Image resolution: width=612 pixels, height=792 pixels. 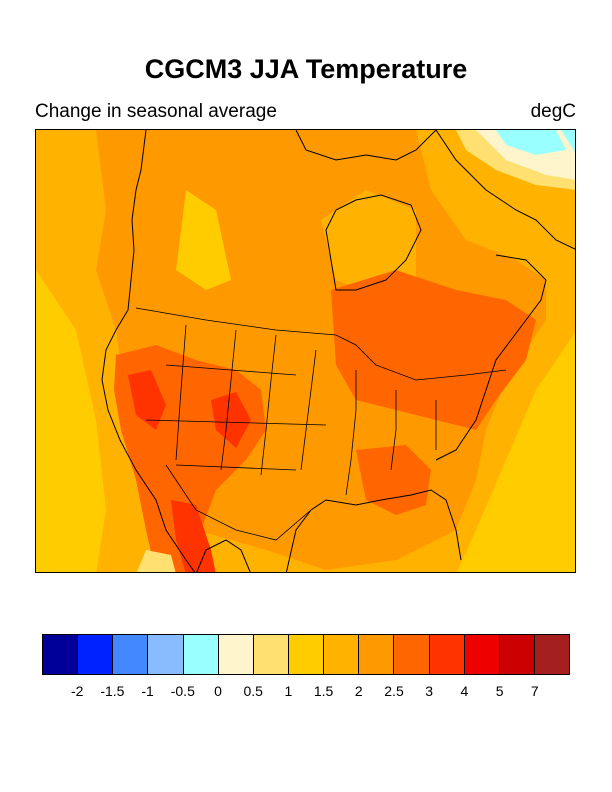 I want to click on field-southeast-warm, so click(x=393, y=480).